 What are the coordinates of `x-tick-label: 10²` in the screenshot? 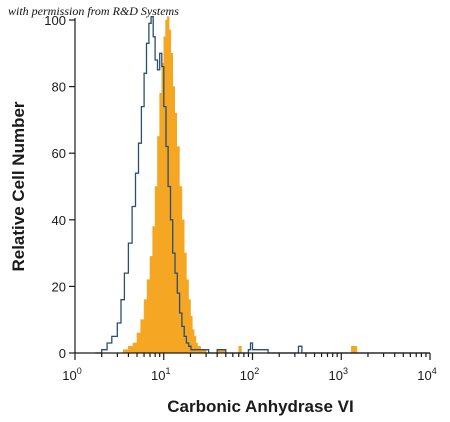 It's located at (249, 374).